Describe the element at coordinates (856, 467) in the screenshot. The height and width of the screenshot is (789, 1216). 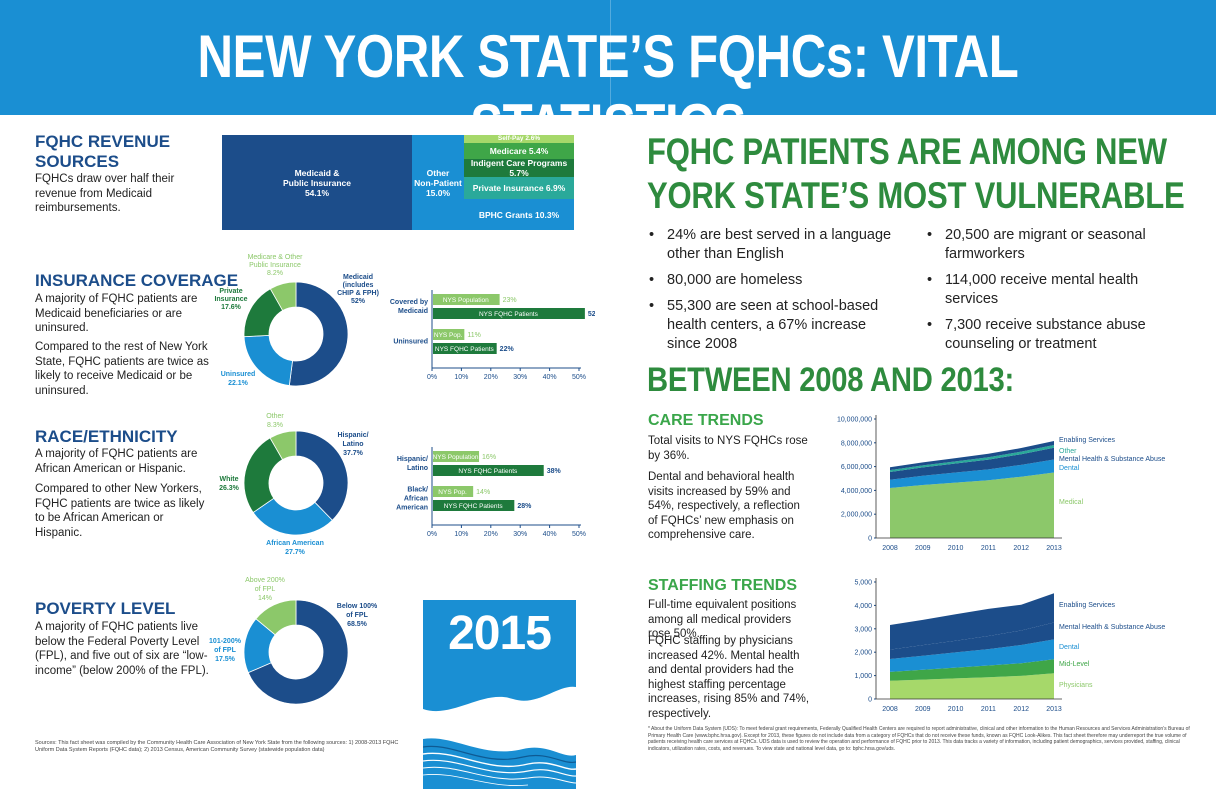
I see `area-tick-label: 6,000,000` at that location.